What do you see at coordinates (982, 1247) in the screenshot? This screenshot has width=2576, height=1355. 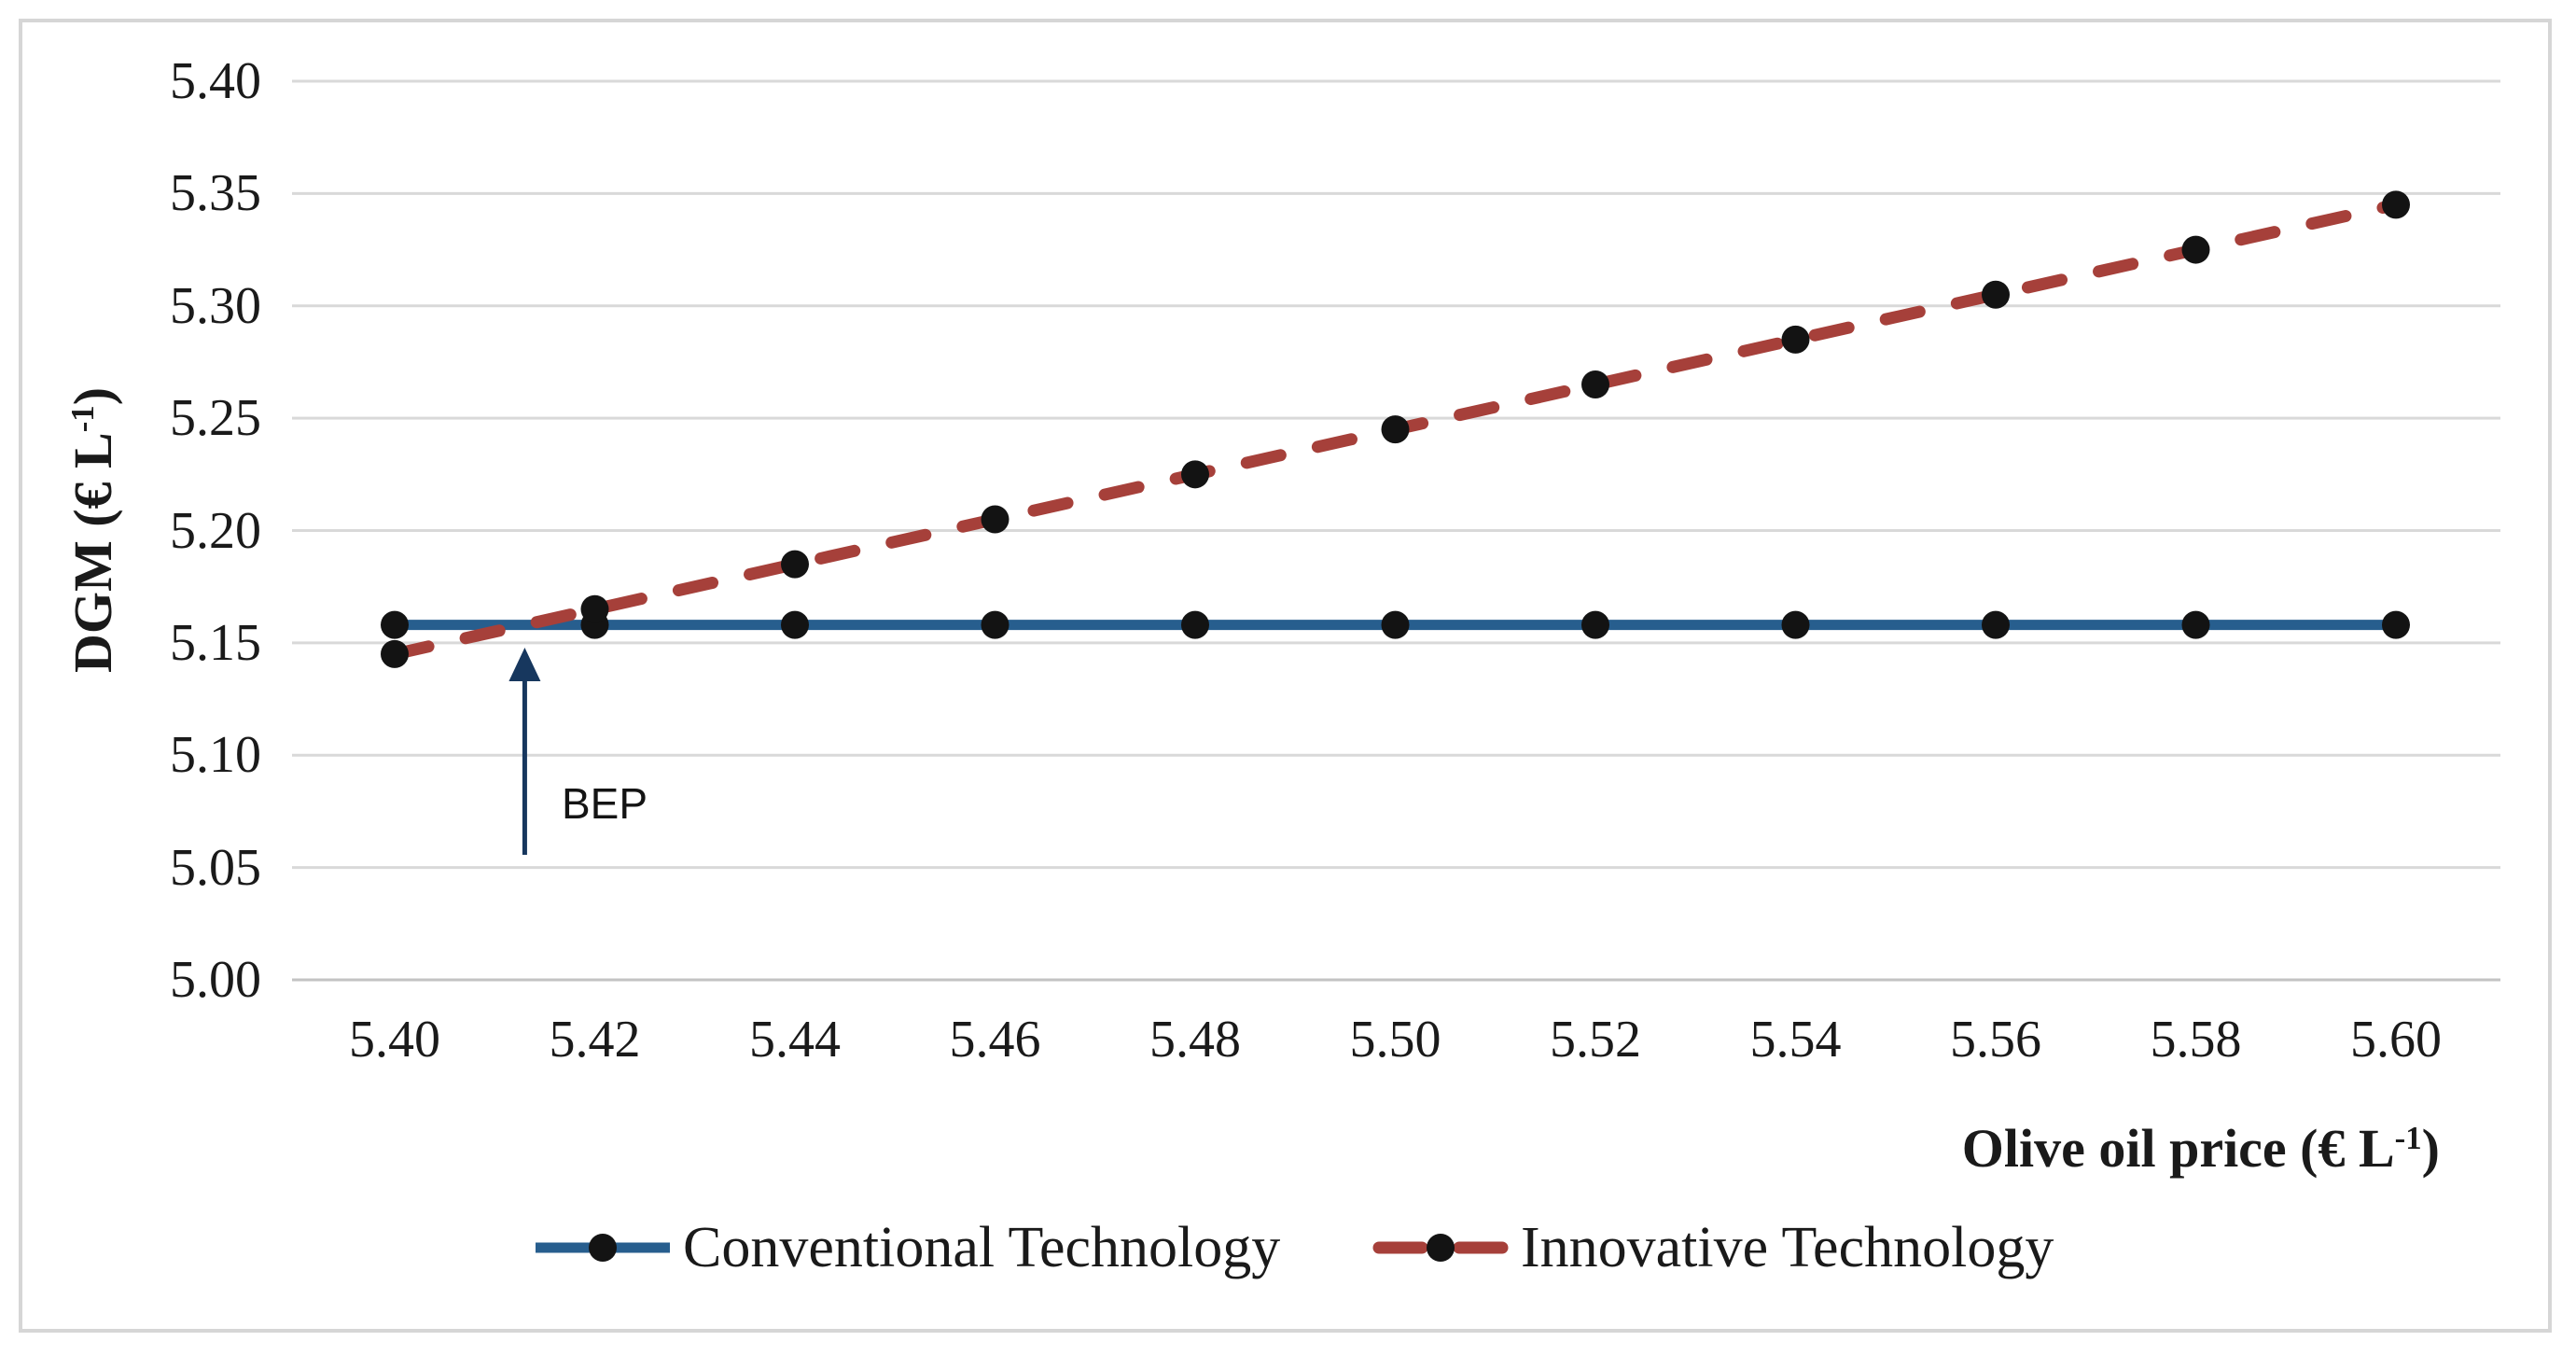 I see `legend-label-conventional: Conventional Technology` at bounding box center [982, 1247].